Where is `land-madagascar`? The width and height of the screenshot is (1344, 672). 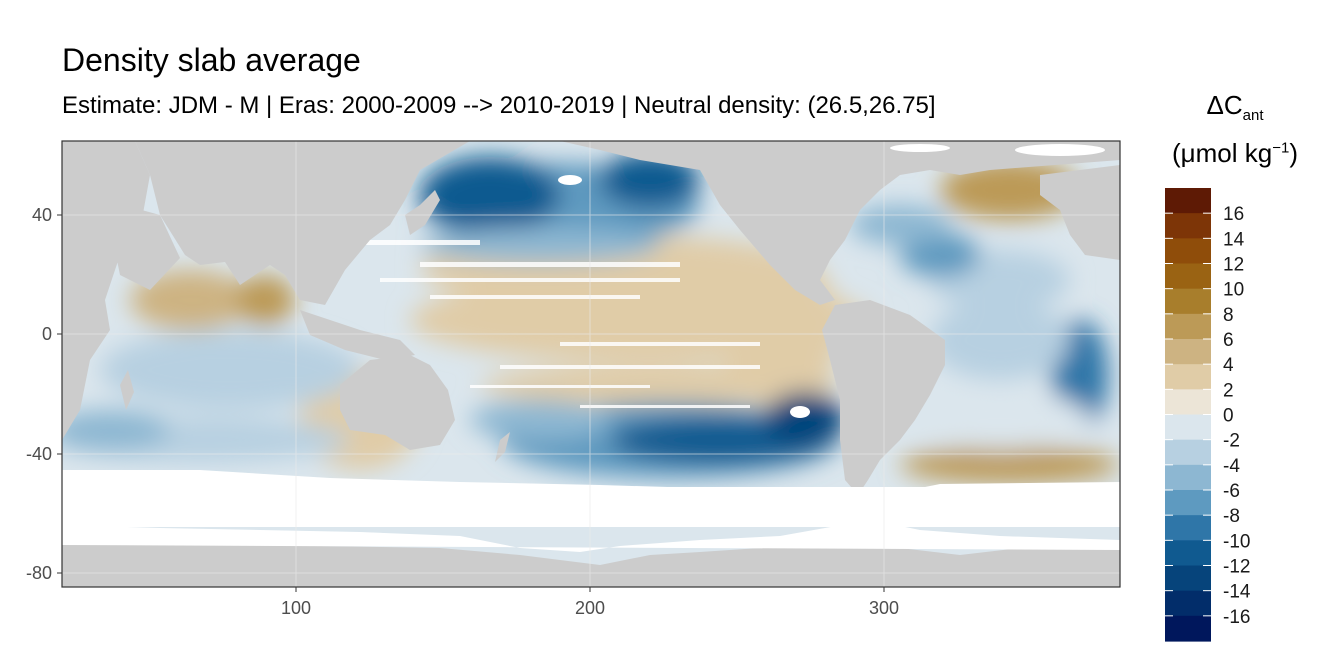
land-madagascar is located at coordinates (127, 390).